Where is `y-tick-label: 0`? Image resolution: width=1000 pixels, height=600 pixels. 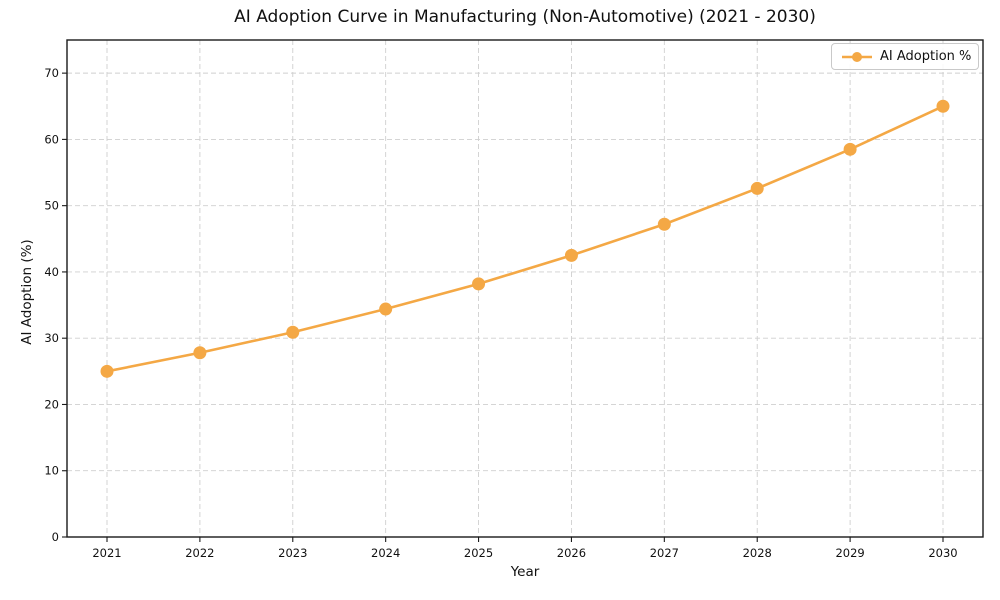
y-tick-label: 0 is located at coordinates (55, 537).